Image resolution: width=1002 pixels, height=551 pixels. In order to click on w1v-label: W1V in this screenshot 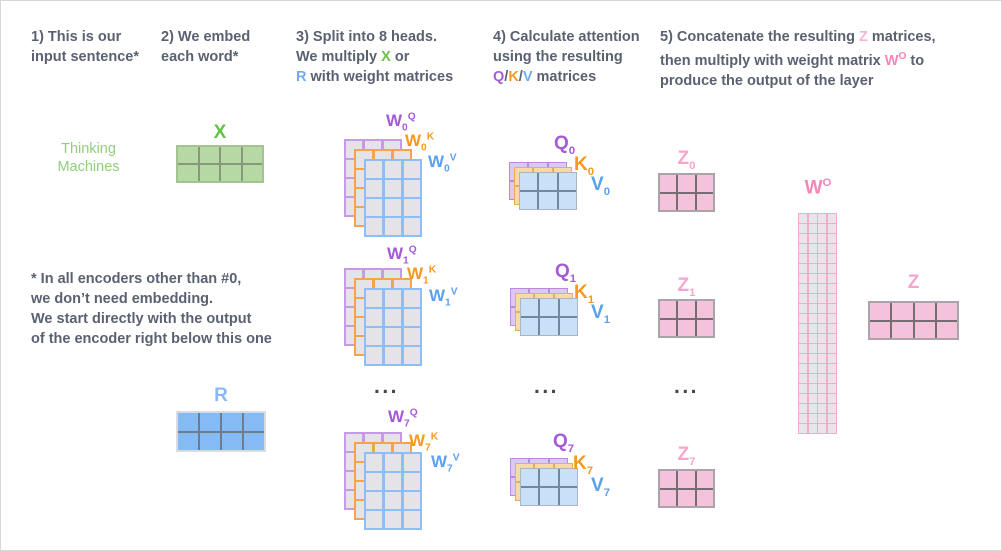, I will do `click(443, 297)`.